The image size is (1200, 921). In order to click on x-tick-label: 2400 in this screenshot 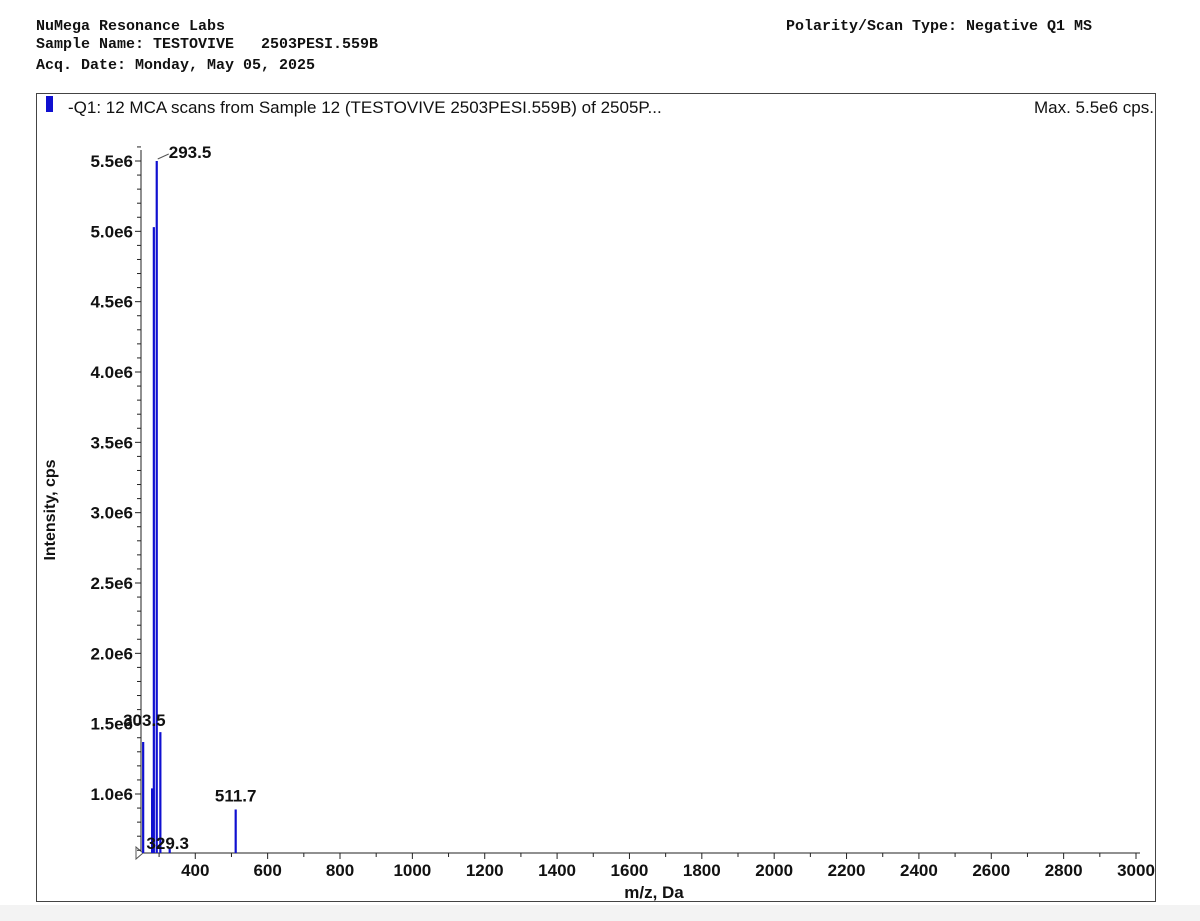, I will do `click(919, 870)`.